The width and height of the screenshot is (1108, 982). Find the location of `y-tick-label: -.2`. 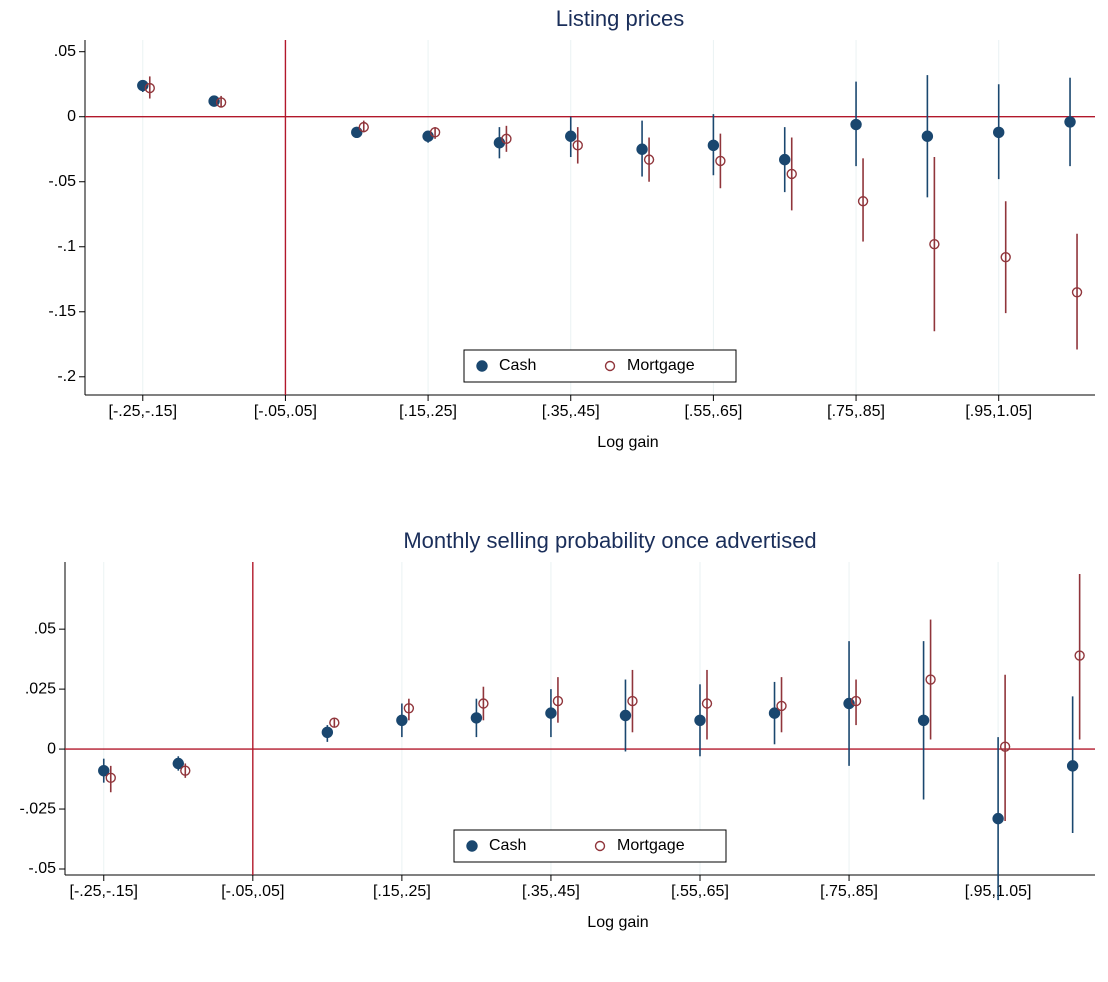

y-tick-label: -.2 is located at coordinates (66, 376).